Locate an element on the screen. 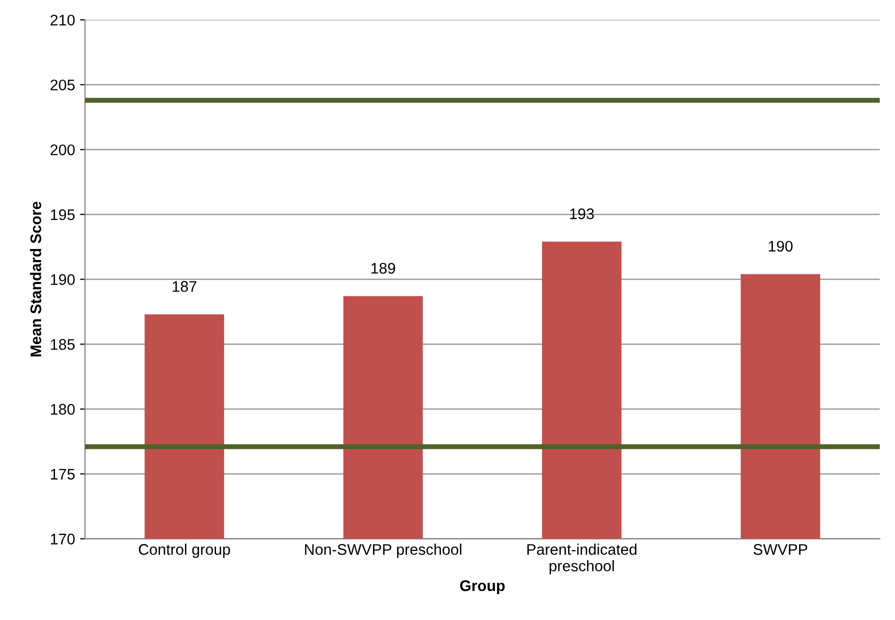 This screenshot has width=895, height=620. x-axis-title: Group is located at coordinates (482, 587).